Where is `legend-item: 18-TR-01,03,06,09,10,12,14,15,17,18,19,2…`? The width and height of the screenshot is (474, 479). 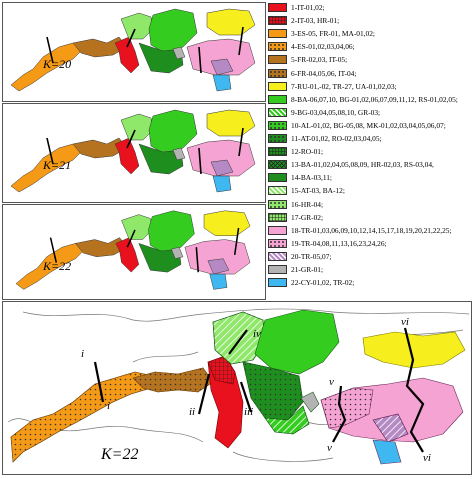
legend-item: 18-TR-01,03,06,09,10,12,14,15,17,18,19,2… is located at coordinates (360, 230).